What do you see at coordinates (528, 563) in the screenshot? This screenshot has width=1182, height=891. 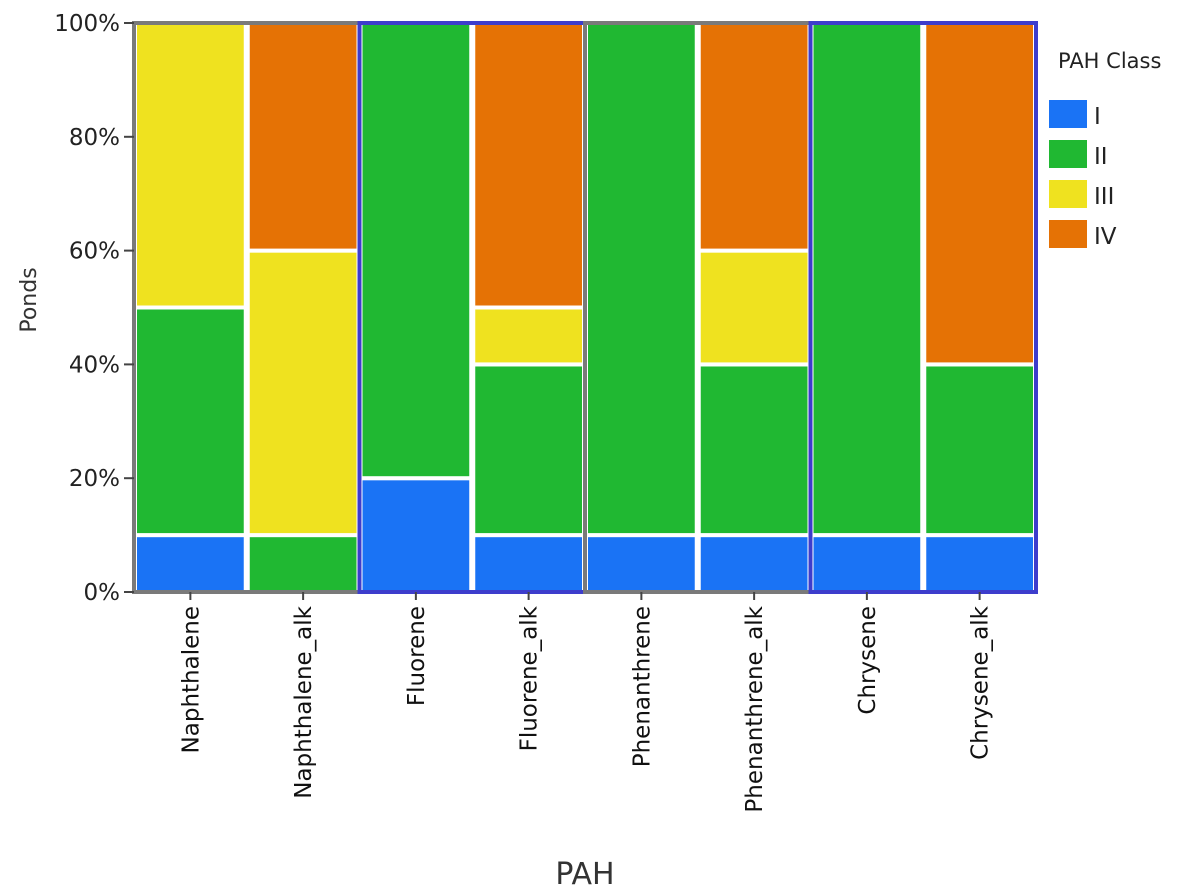 I see `bar-segment-fluorene_alk-class-i` at bounding box center [528, 563].